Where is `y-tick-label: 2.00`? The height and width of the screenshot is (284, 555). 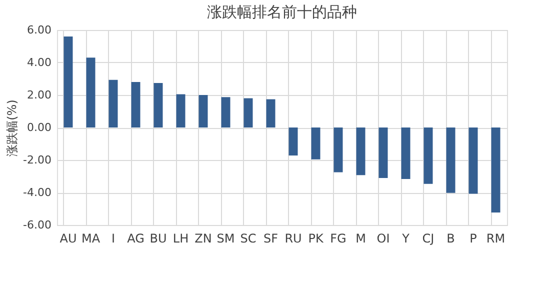
y-tick-label: 2.00 is located at coordinates (39, 95).